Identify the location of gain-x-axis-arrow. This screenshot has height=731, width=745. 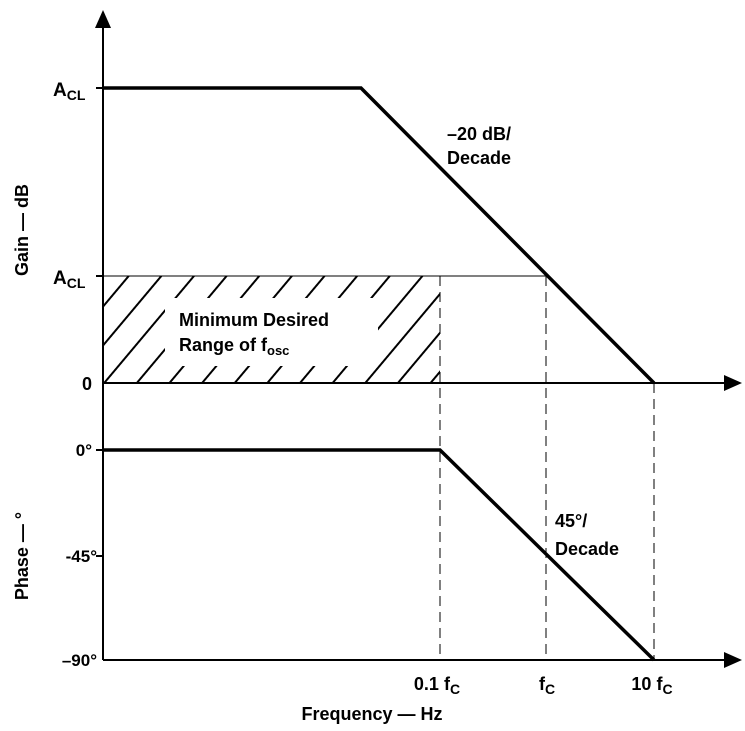
(733, 383).